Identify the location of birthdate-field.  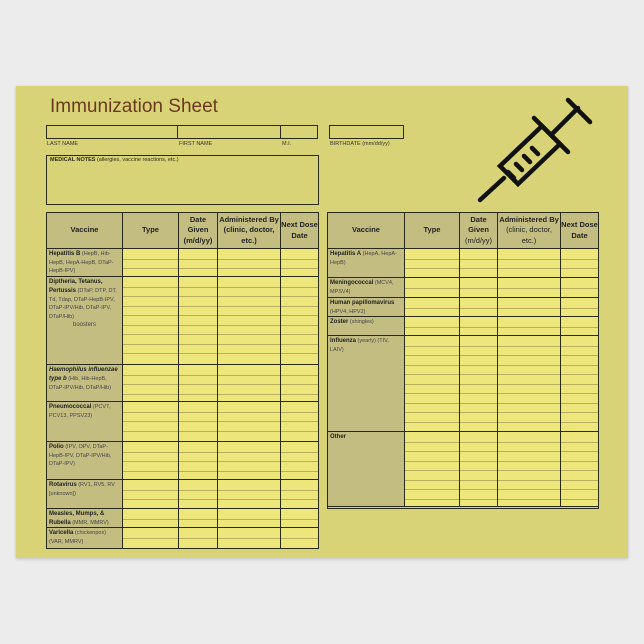
(366, 132).